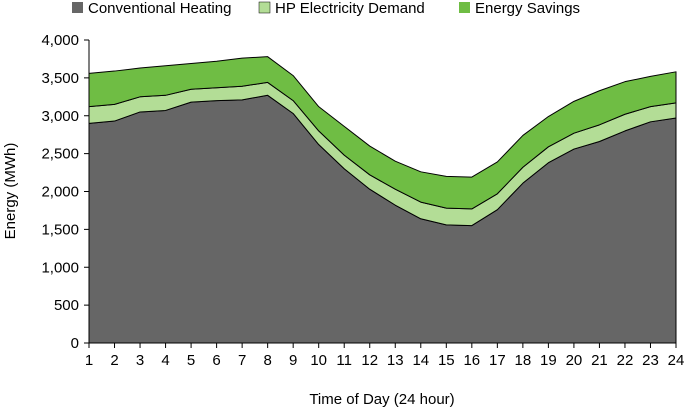  What do you see at coordinates (420, 360) in the screenshot?
I see `x-tick-label: 14` at bounding box center [420, 360].